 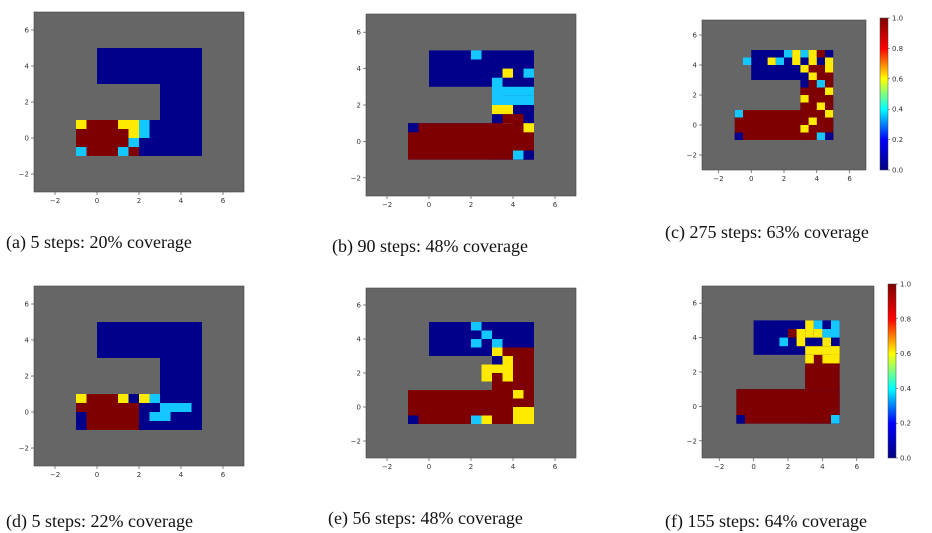 What do you see at coordinates (99, 521) in the screenshot?
I see `caption-d: (d) 5 steps: 22% coverage` at bounding box center [99, 521].